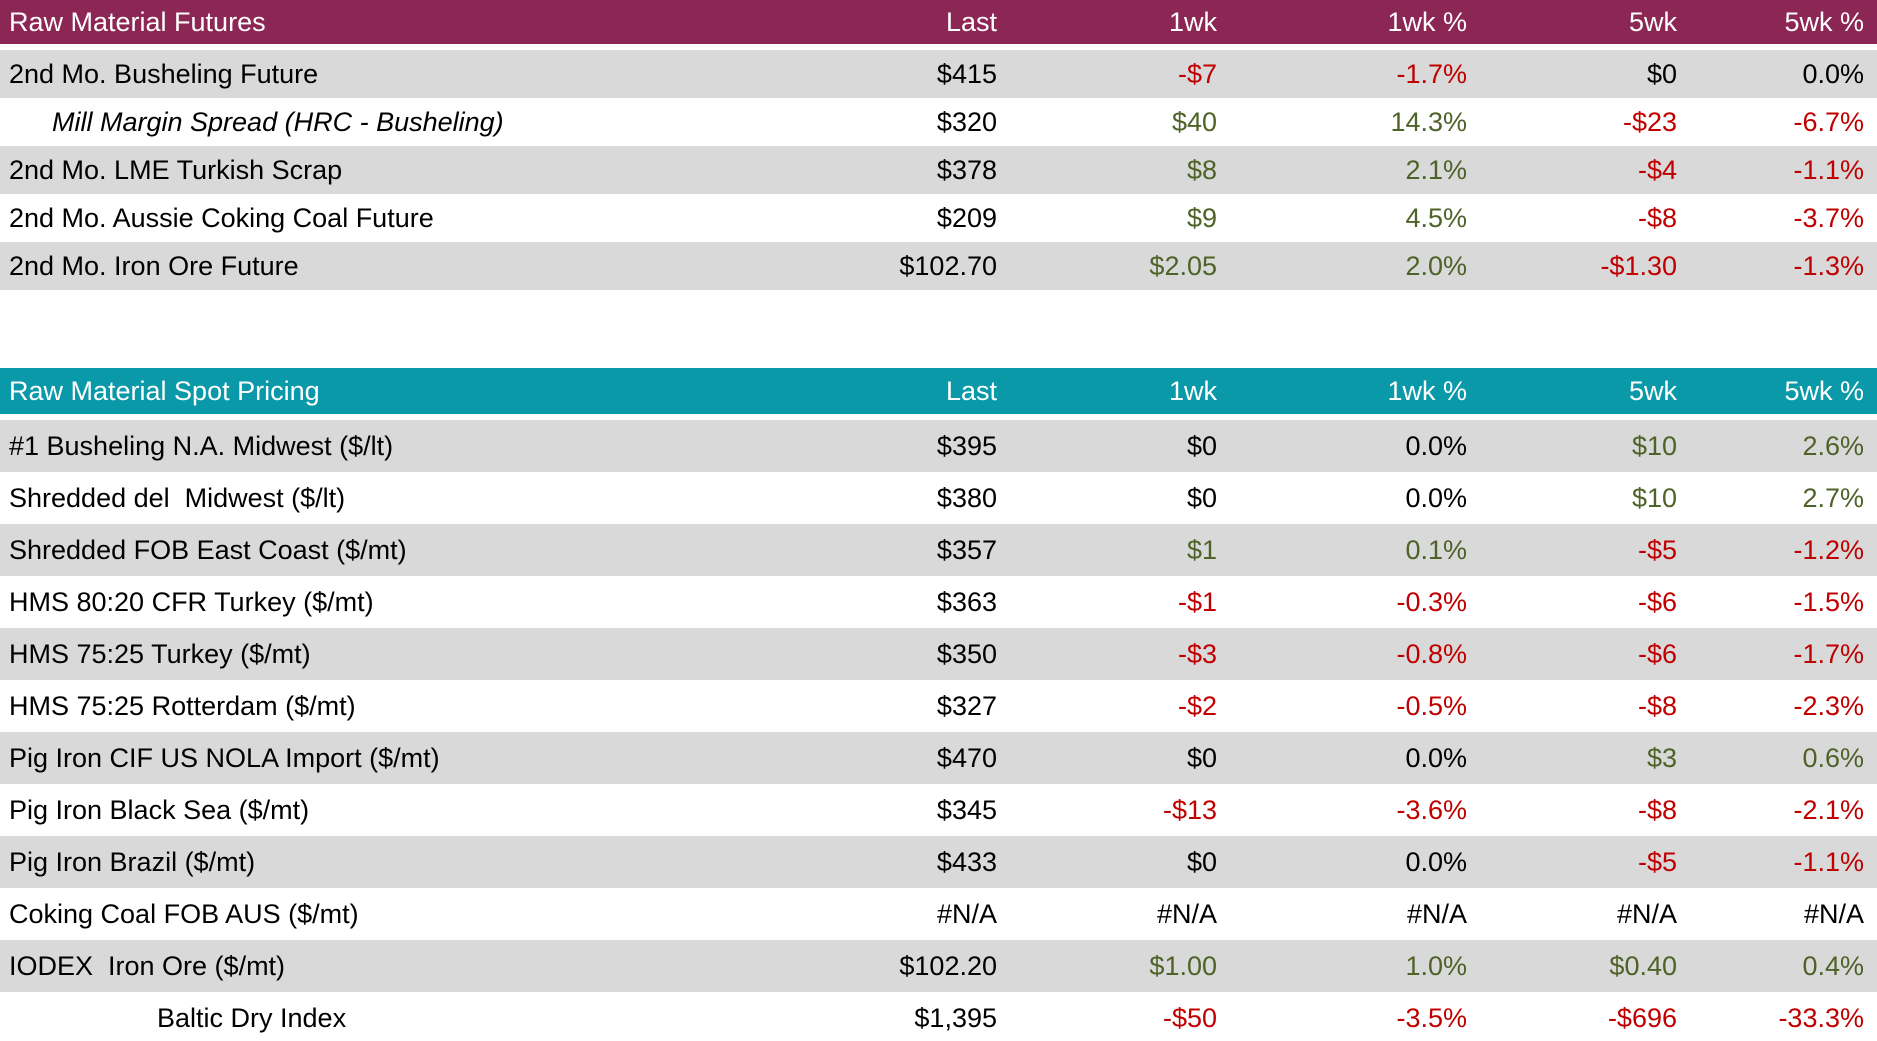 Image resolution: width=1877 pixels, height=1041 pixels. Describe the element at coordinates (966, 757) in the screenshot. I see `cell-last: $470` at that location.